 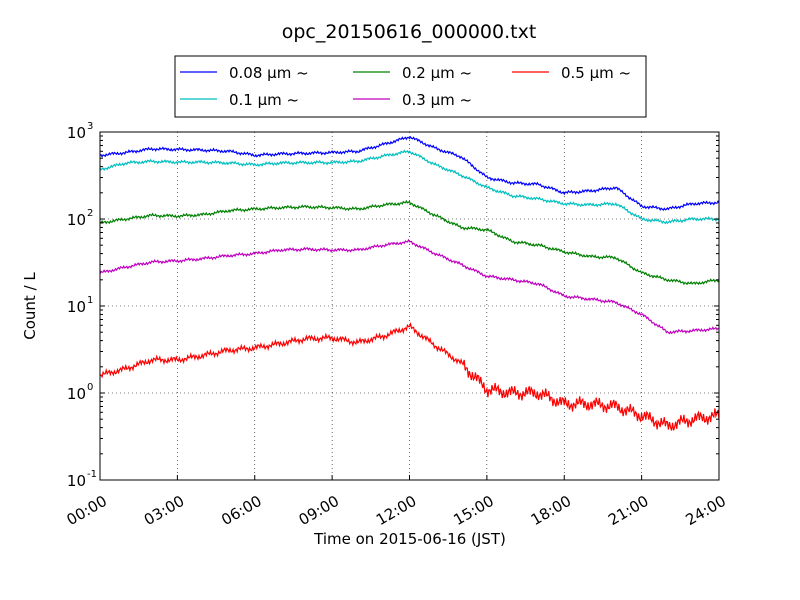 I want to click on x-tick-label: 09:00, so click(x=319, y=510).